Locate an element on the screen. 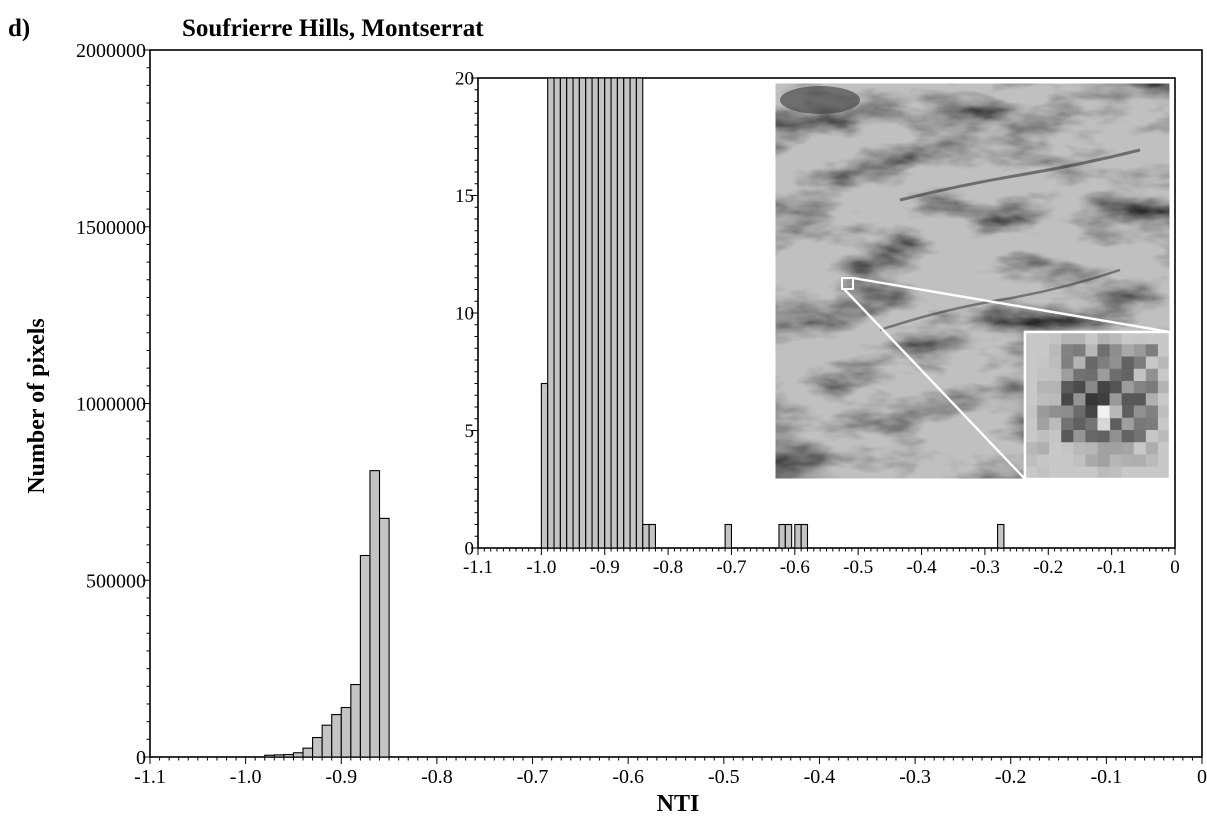 This screenshot has width=1207, height=818. inset-y-ticks: 0 5 10 15 20 is located at coordinates (466, 314).